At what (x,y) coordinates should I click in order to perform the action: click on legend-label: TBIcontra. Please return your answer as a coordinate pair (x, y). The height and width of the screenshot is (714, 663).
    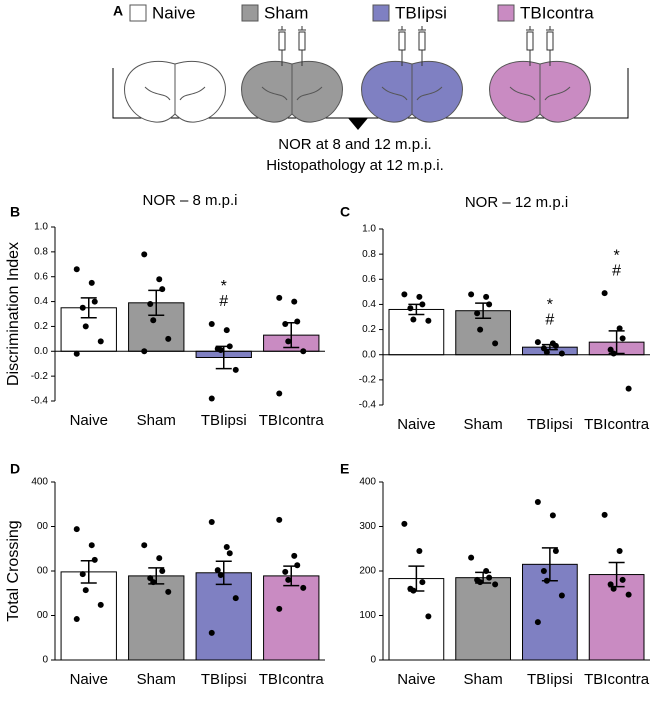
    Looking at the image, I should click on (557, 12).